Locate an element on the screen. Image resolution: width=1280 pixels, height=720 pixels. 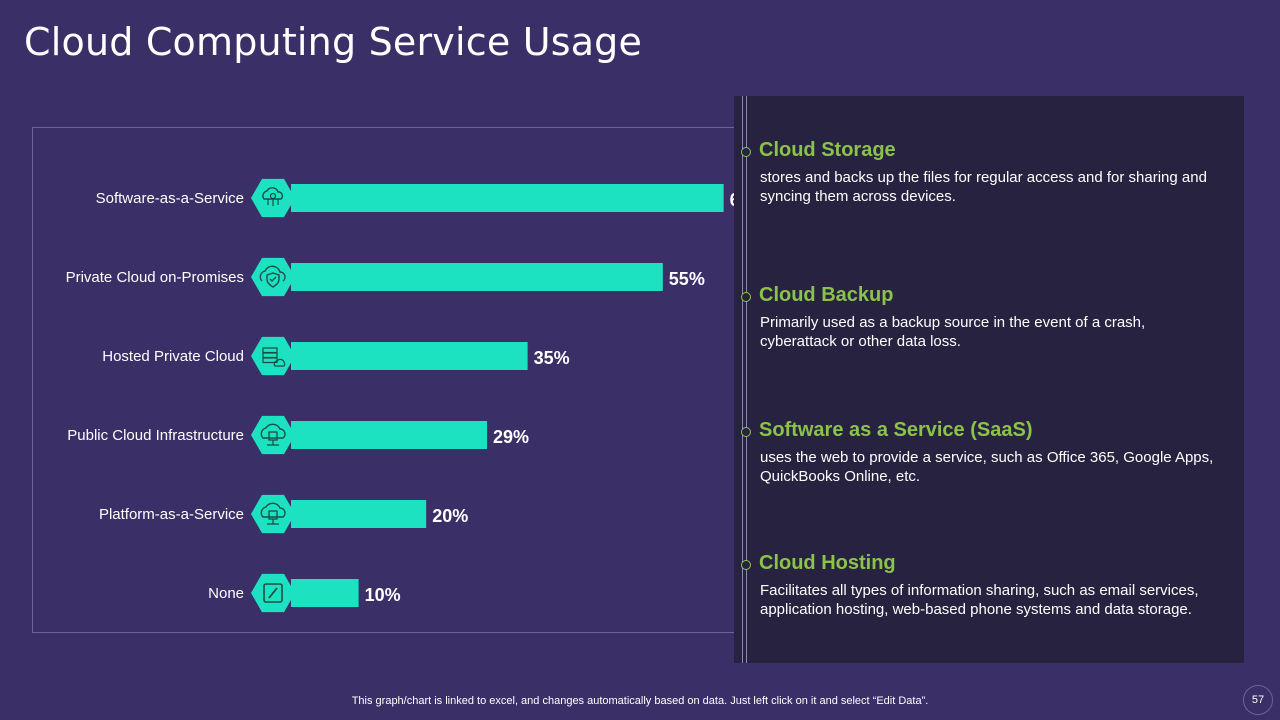
cloud-network-icon is located at coordinates (273, 196).